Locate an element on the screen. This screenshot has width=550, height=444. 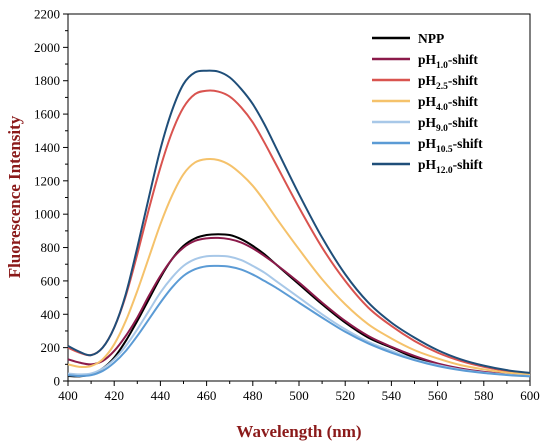
x-tick-label: 420 is located at coordinates (114, 395).